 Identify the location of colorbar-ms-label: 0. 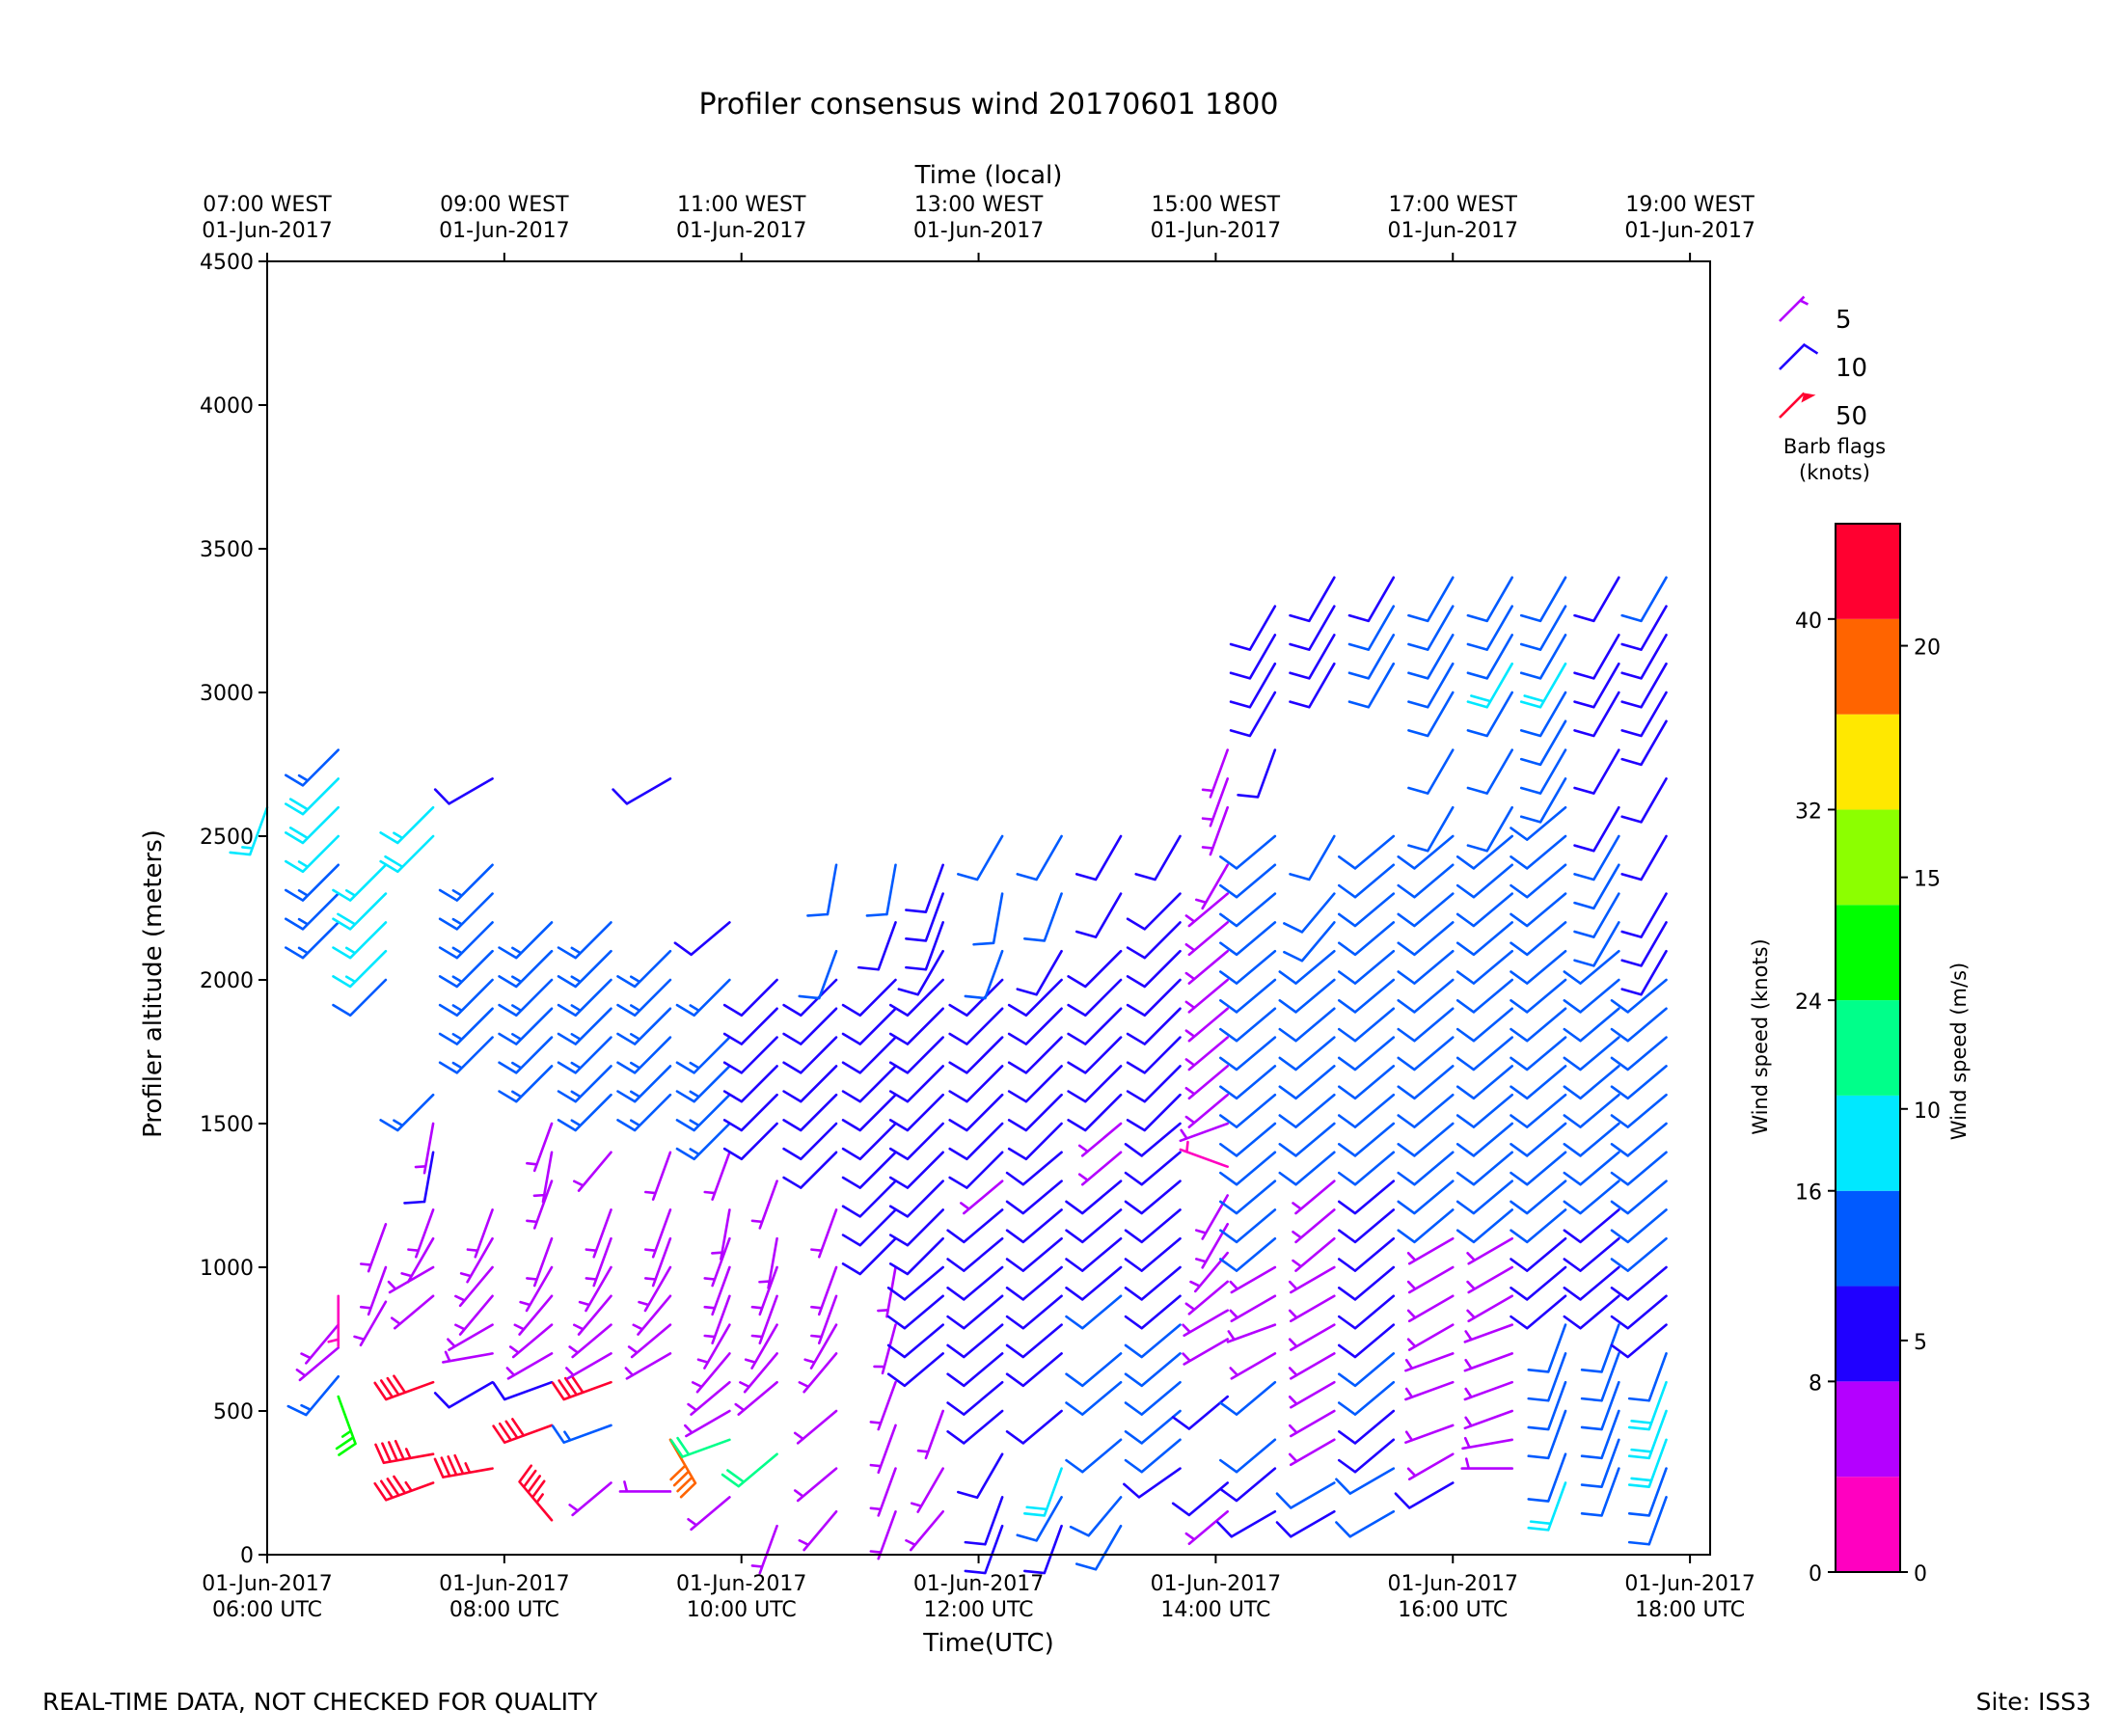
(1921, 1574).